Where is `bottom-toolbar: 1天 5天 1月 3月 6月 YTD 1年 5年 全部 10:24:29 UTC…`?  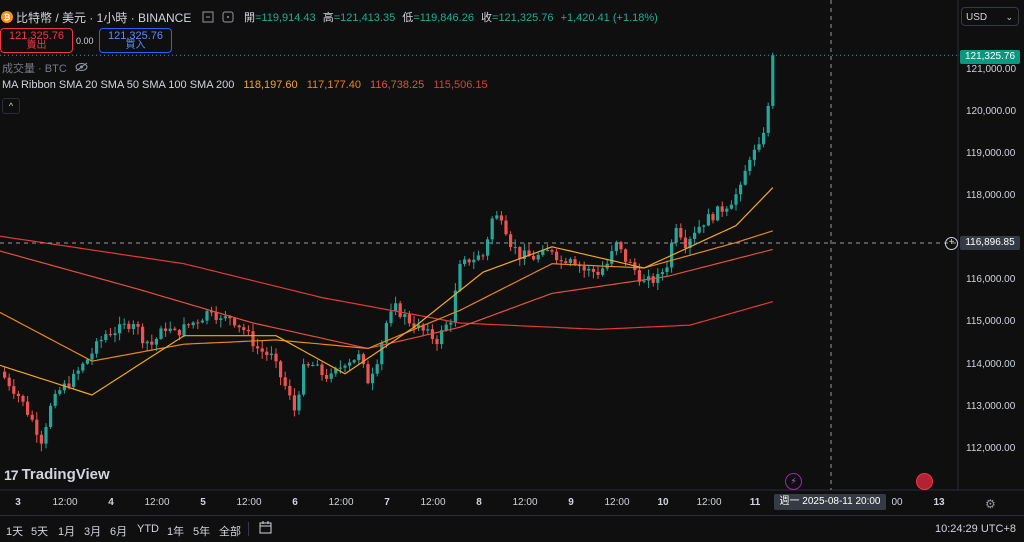 bottom-toolbar: 1天 5天 1月 3月 6月 YTD 1年 5年 全部 10:24:29 UTC… is located at coordinates (512, 528).